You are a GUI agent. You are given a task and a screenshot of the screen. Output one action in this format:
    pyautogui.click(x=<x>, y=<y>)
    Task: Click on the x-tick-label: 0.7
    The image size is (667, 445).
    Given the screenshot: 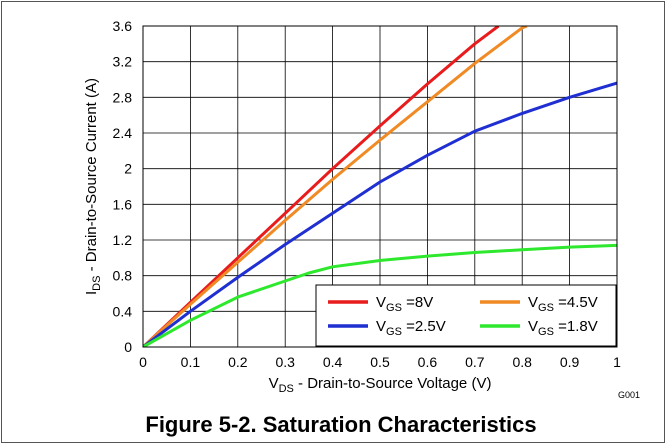 What is the action you would take?
    pyautogui.click(x=475, y=362)
    